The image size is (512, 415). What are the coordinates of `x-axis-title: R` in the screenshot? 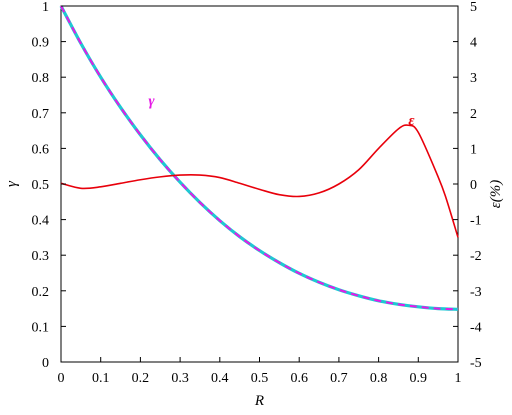 It's located at (259, 401).